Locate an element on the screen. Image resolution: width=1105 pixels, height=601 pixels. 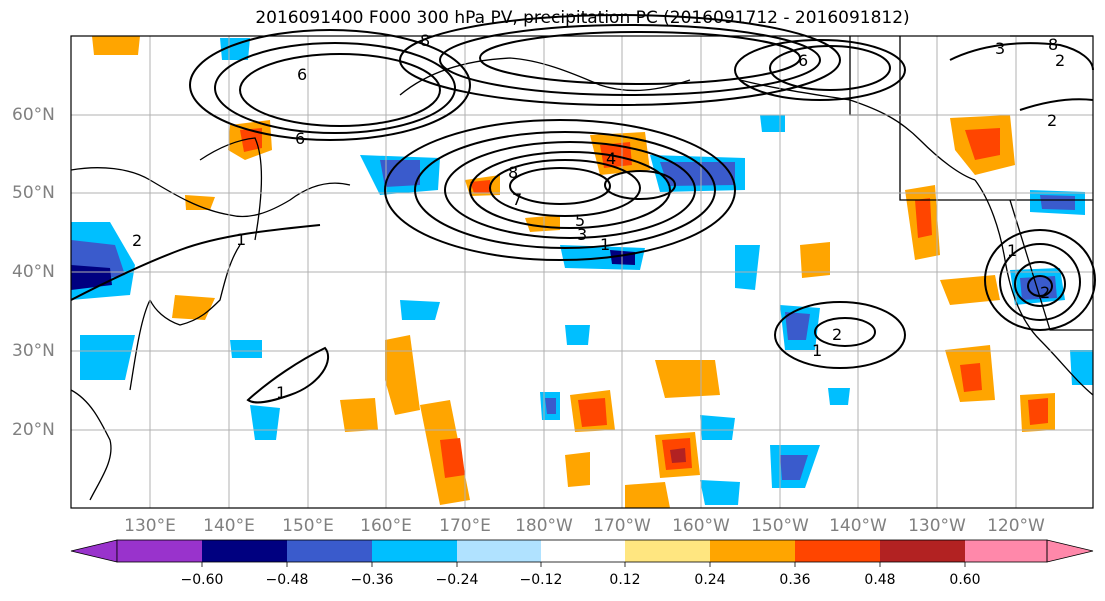
colorbar-tick-label: 0.60 is located at coordinates (965, 580).